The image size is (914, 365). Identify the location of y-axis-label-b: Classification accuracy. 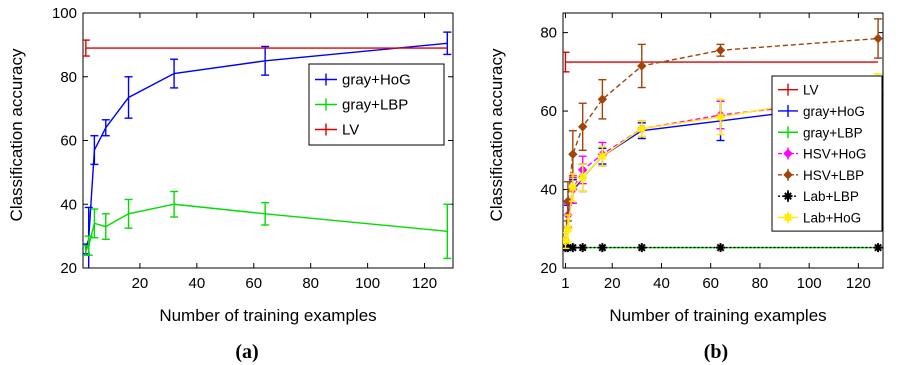
(496, 134).